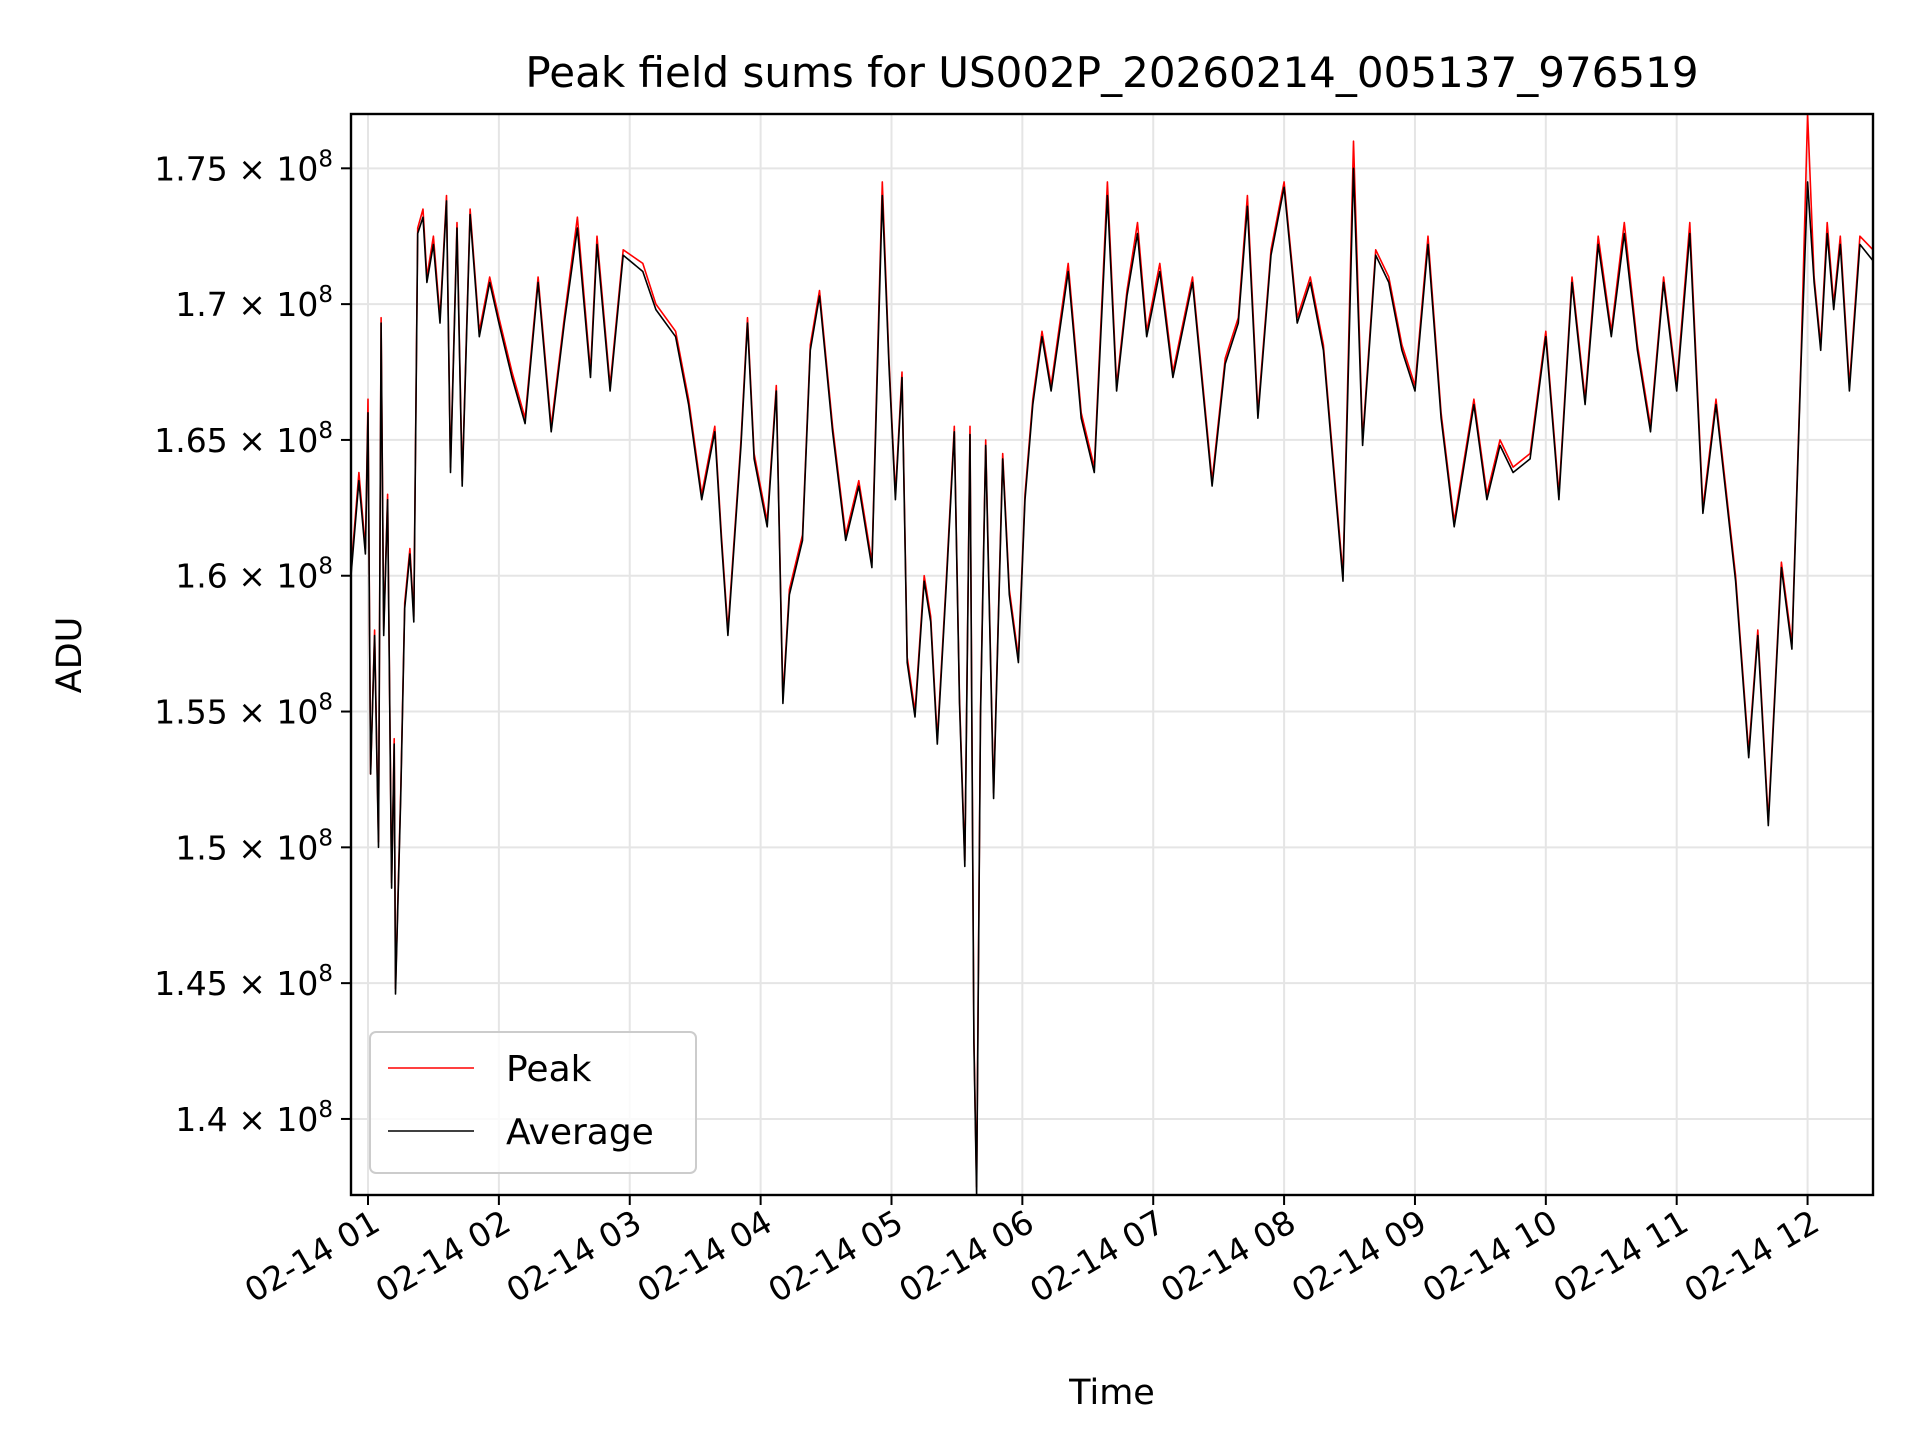 The height and width of the screenshot is (1440, 1920). I want to click on y-tick-label-6: 1.7 × 108, so click(254, 303).